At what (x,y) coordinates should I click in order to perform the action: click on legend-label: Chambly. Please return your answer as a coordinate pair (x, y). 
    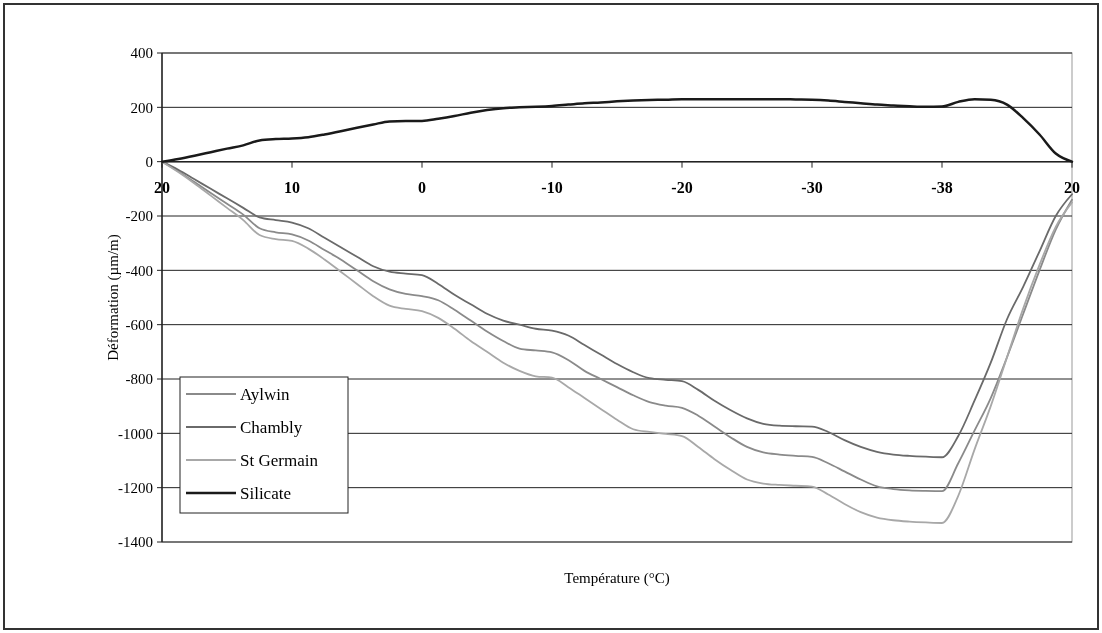
    Looking at the image, I should click on (271, 427).